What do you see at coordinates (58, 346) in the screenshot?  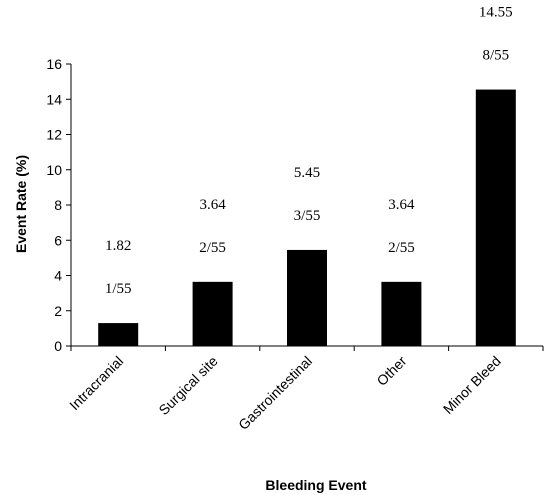 I see `y-tick-label: 0` at bounding box center [58, 346].